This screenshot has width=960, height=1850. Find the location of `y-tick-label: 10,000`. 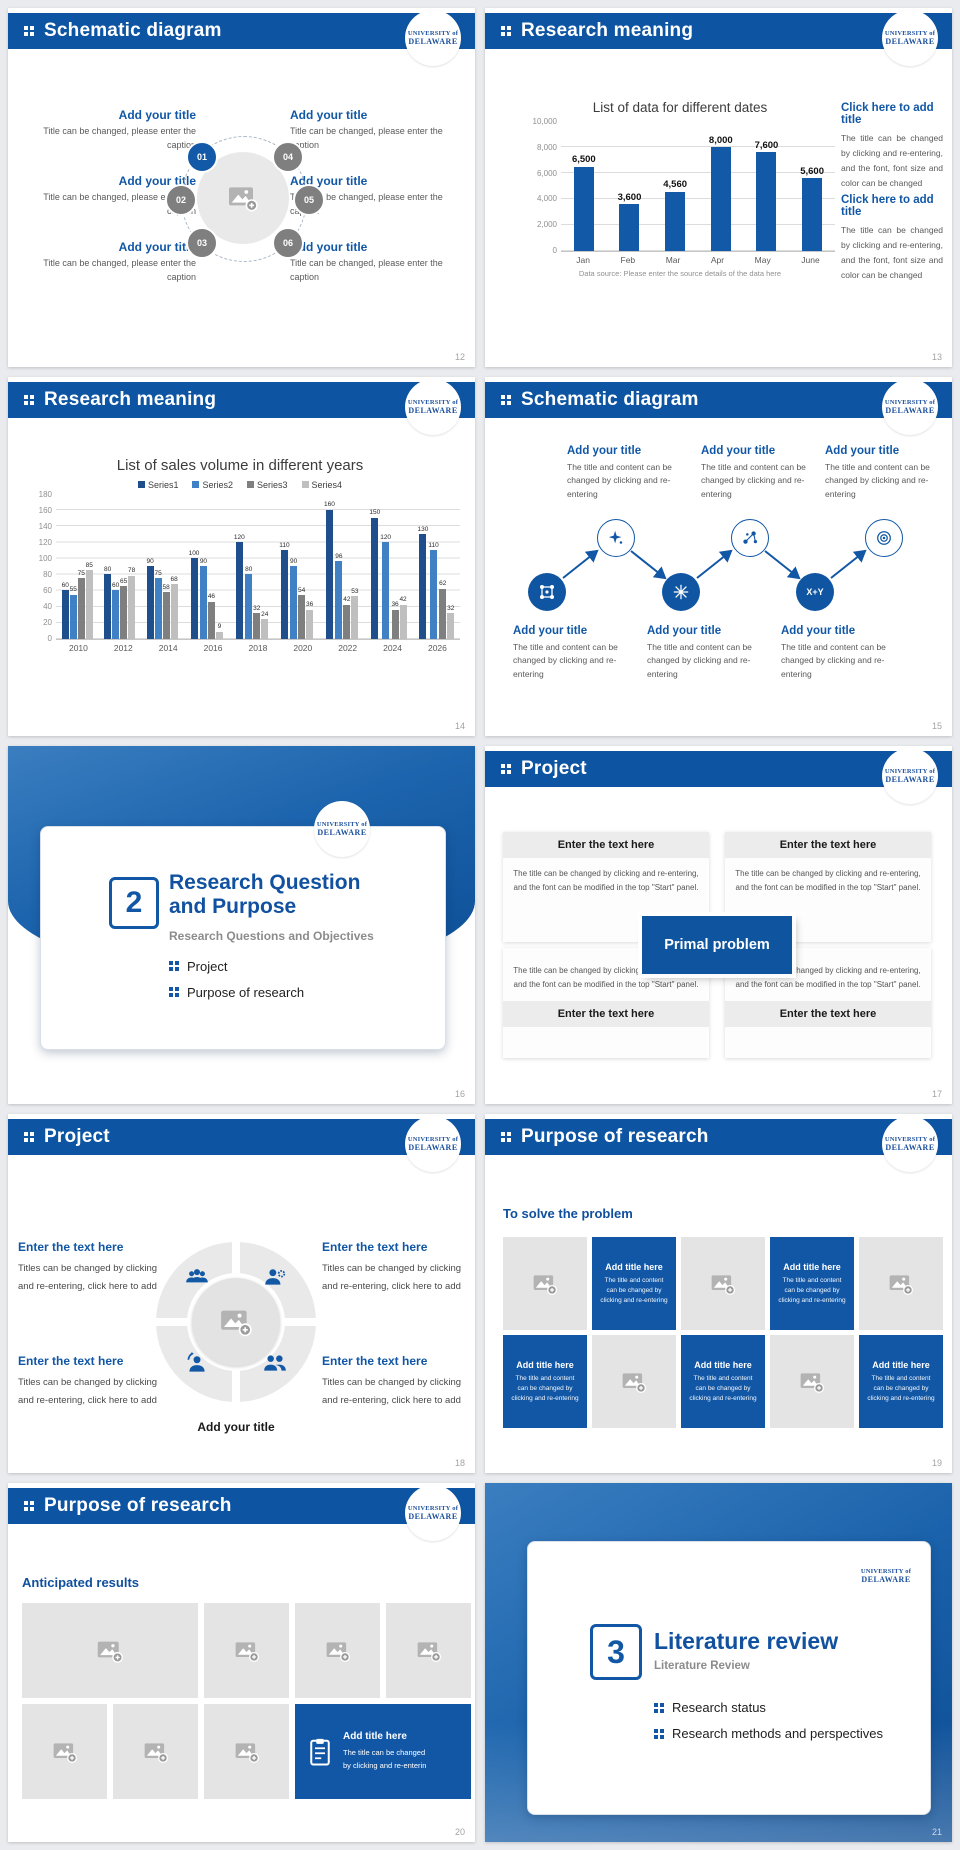

y-tick-label: 10,000 is located at coordinates (544, 121).